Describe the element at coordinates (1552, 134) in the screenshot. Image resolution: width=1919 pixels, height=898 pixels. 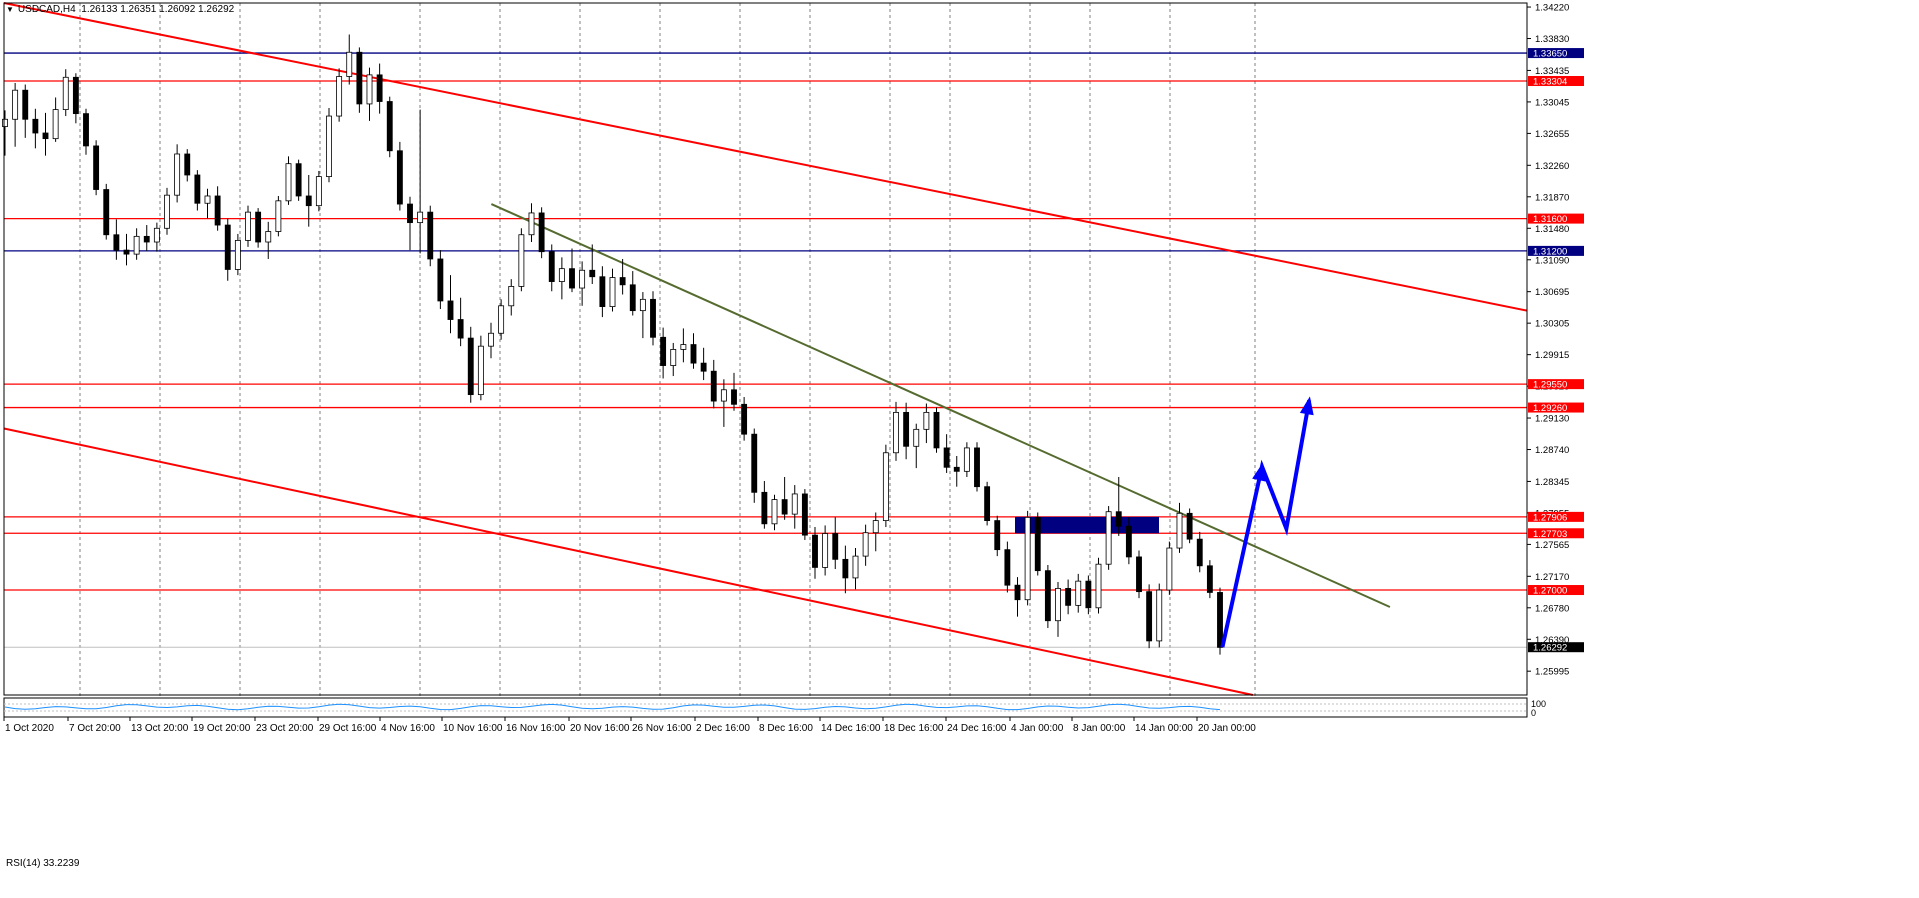
I see `y-tick-label: 1.32655` at that location.